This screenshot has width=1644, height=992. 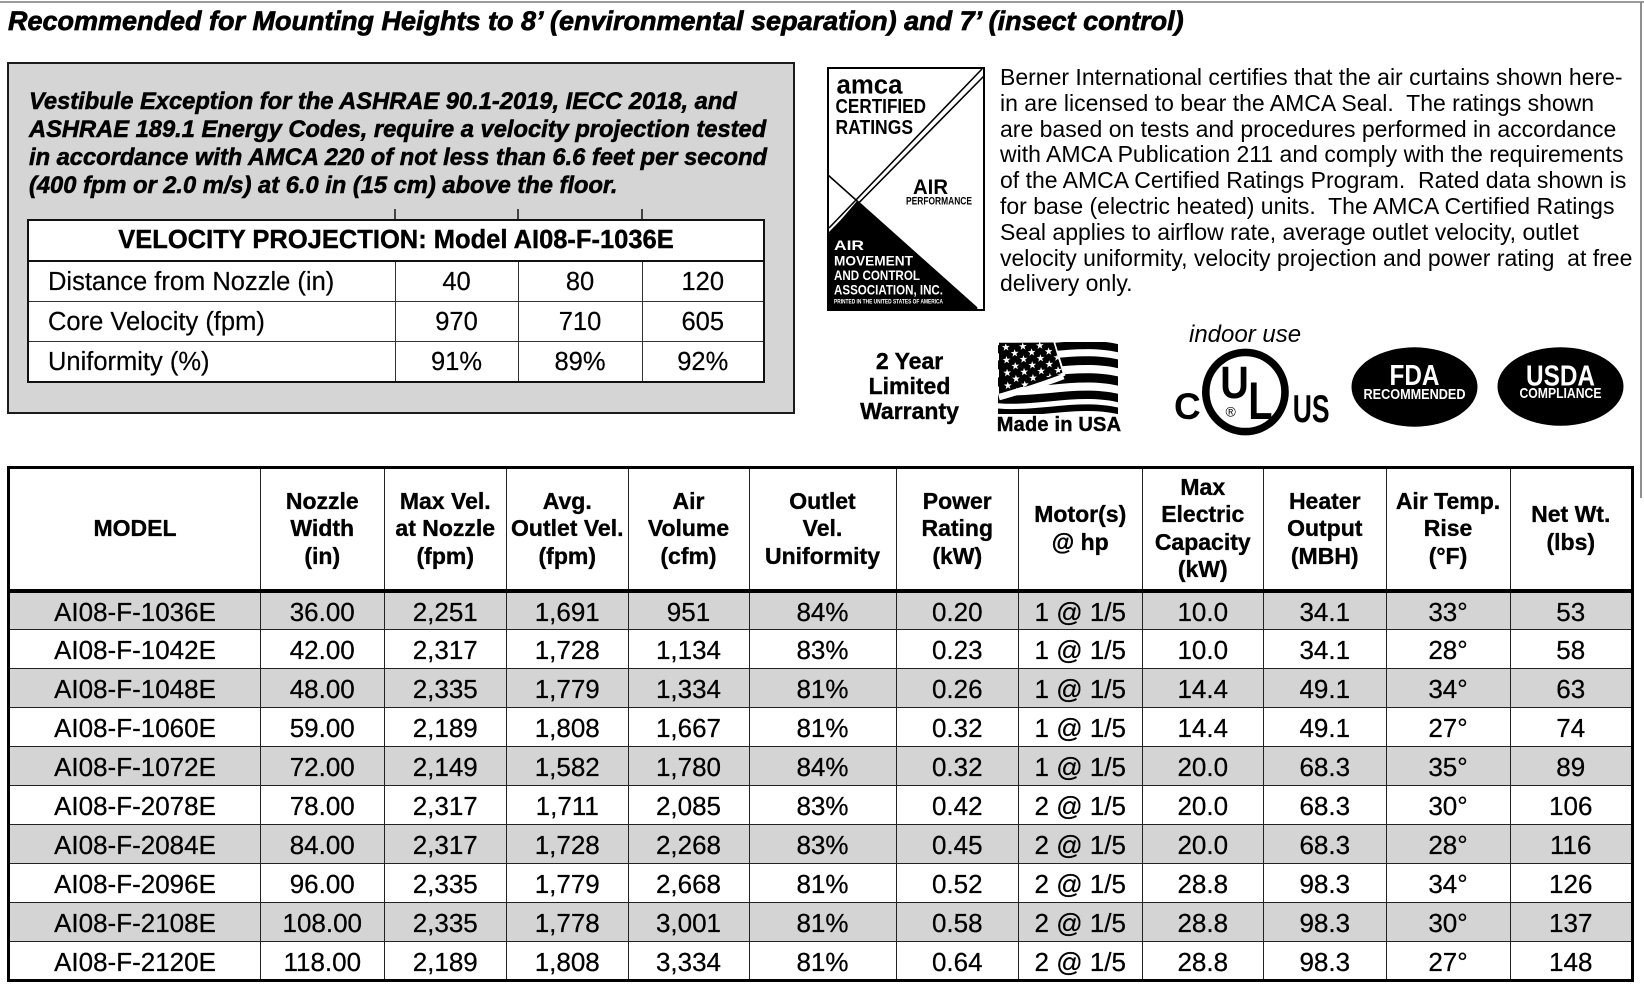 What do you see at coordinates (939, 202) in the screenshot?
I see `svg-text: PERFORMANCE` at bounding box center [939, 202].